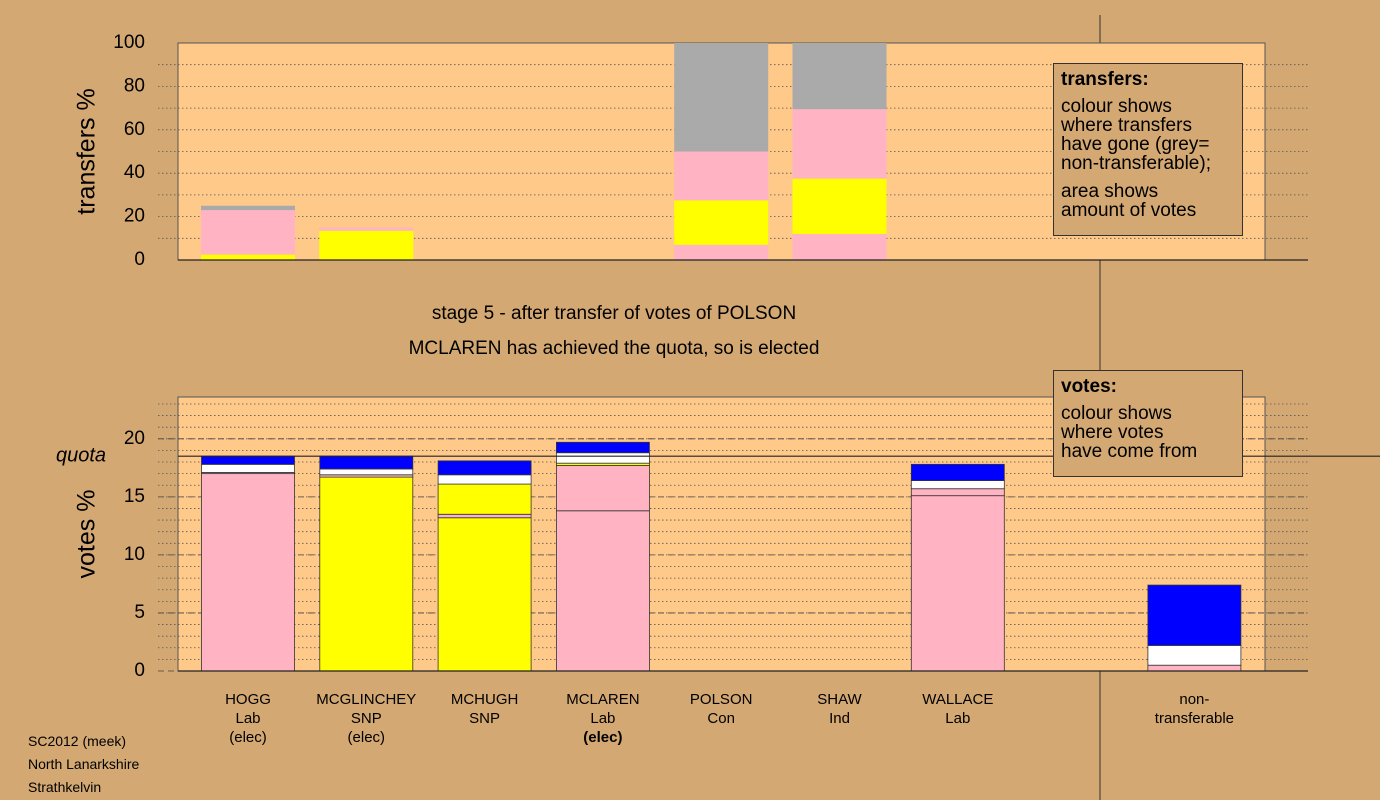 The height and width of the screenshot is (800, 1380). What do you see at coordinates (839, 718) in the screenshot?
I see `party: Ind` at bounding box center [839, 718].